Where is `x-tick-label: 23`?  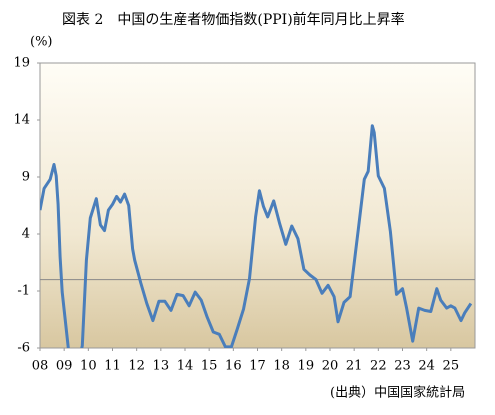
x-tick-label: 23 is located at coordinates (402, 366).